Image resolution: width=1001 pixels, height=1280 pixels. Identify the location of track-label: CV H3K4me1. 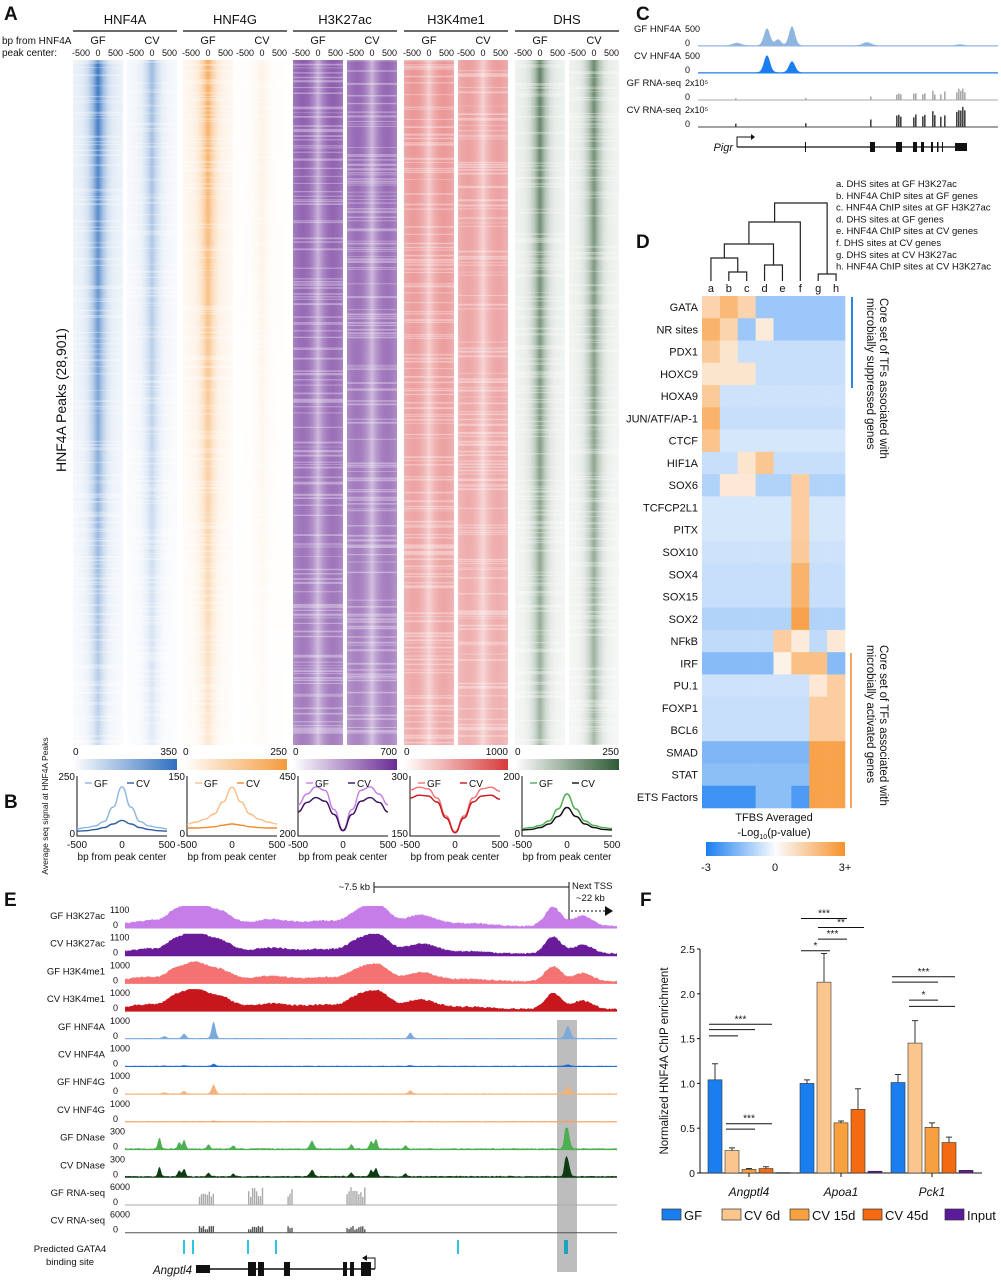
(76, 999).